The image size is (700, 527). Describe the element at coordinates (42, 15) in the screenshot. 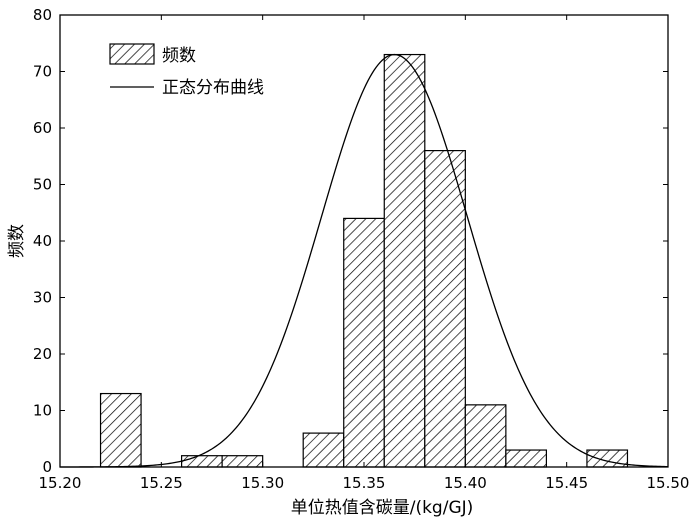

I see `y-tick-label: 80` at that location.